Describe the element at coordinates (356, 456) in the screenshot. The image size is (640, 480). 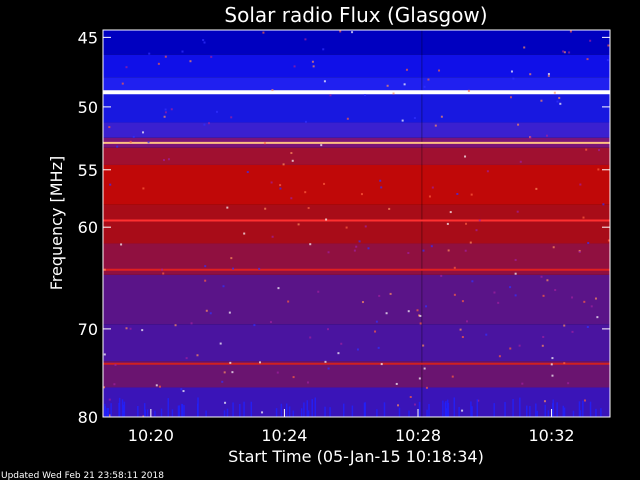
I see `x-axis-label: Start Time (05-Jan-15 10:18:34)` at that location.